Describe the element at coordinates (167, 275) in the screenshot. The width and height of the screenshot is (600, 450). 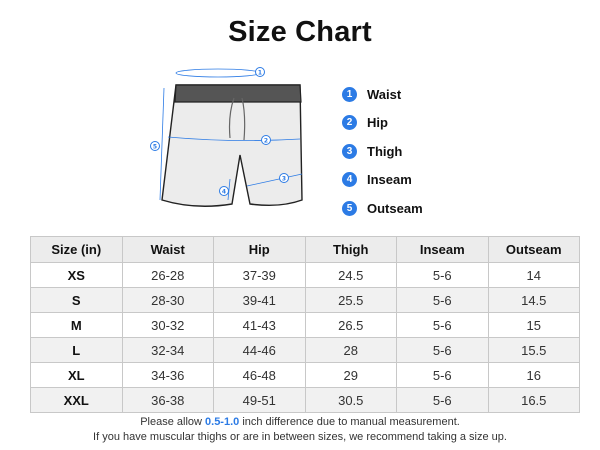
I see `table-cell: 26-28` at that location.